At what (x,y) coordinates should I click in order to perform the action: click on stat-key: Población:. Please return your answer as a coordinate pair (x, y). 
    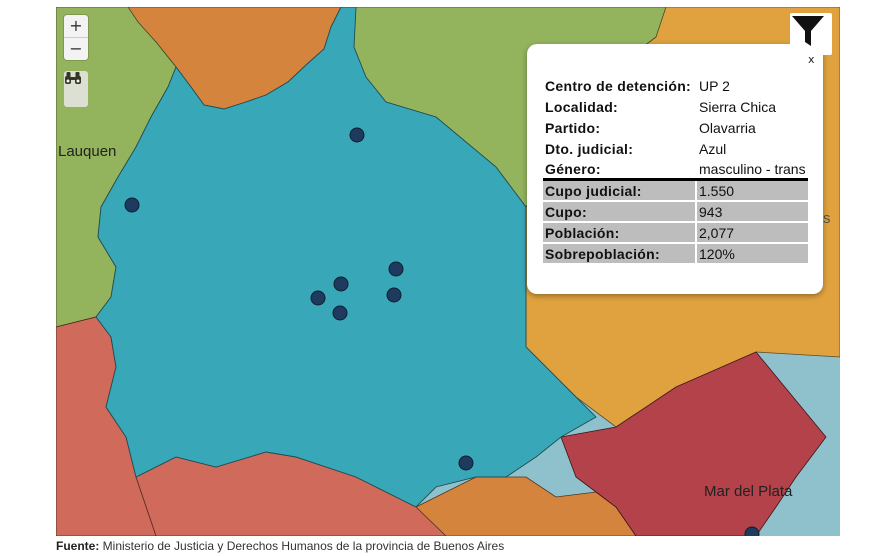
    Looking at the image, I should click on (620, 233).